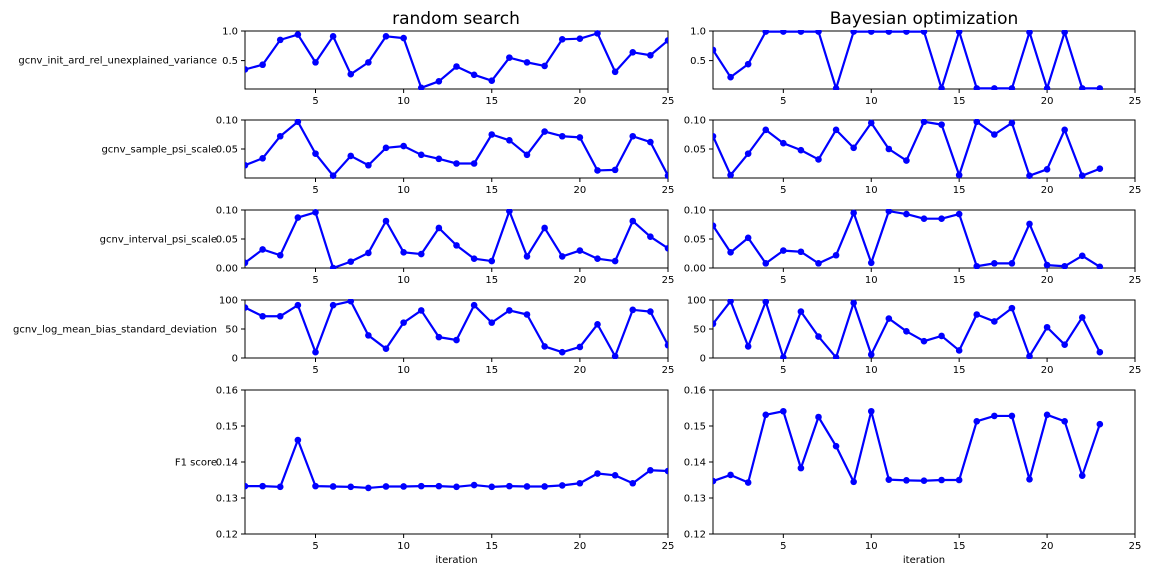 Image resolution: width=1152 pixels, height=576 pixels. What do you see at coordinates (1047, 101) in the screenshot?
I see `x-tick-label: 20` at bounding box center [1047, 101].